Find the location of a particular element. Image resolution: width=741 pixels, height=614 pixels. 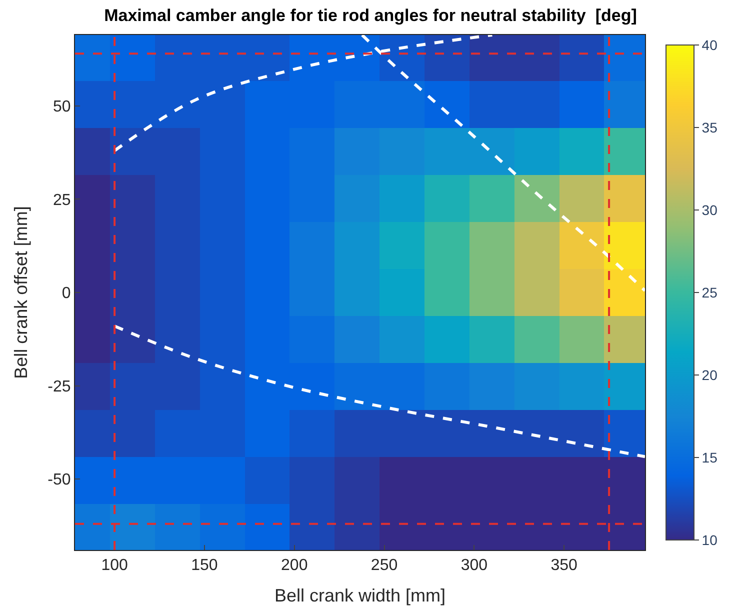

y-tick-label: -50 is located at coordinates (59, 480).